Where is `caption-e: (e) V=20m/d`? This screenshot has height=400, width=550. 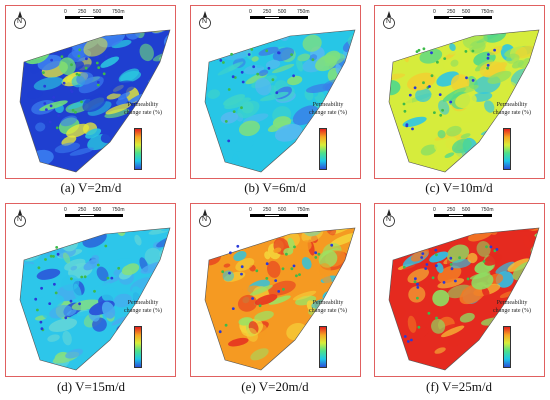
caption-e: (e) V=20m/d is located at coordinates (275, 386).